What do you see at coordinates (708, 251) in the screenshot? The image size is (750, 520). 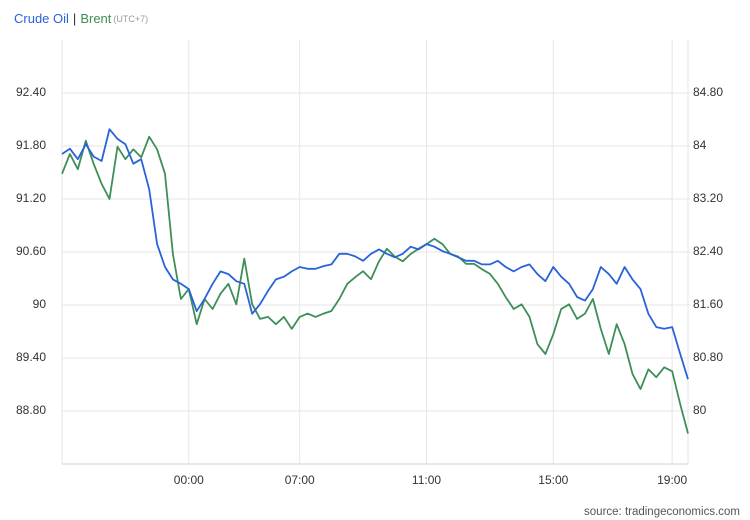 I see `y2-tick-label: 82.40` at bounding box center [708, 251].